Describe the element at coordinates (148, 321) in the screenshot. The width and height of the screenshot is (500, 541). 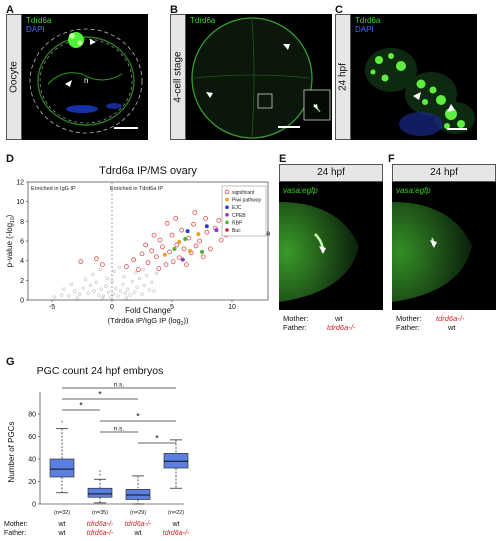
I see `volcano-x-axis-label-sub: (Tdrd6a IP/IgG IP (log2))` at that location.